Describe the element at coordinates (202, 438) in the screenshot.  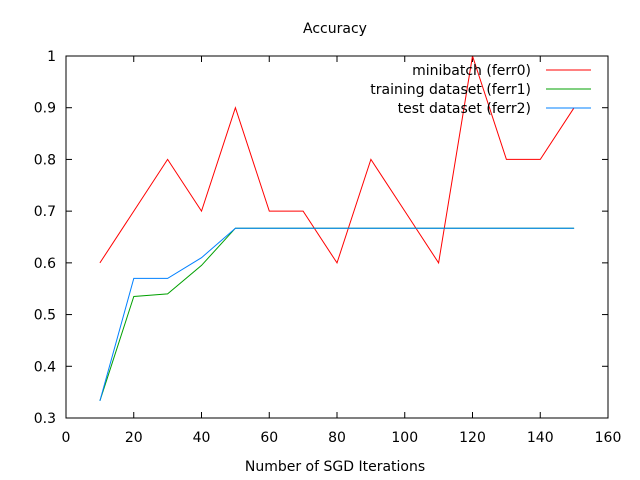
I see `x-tick-label: 40` at that location.